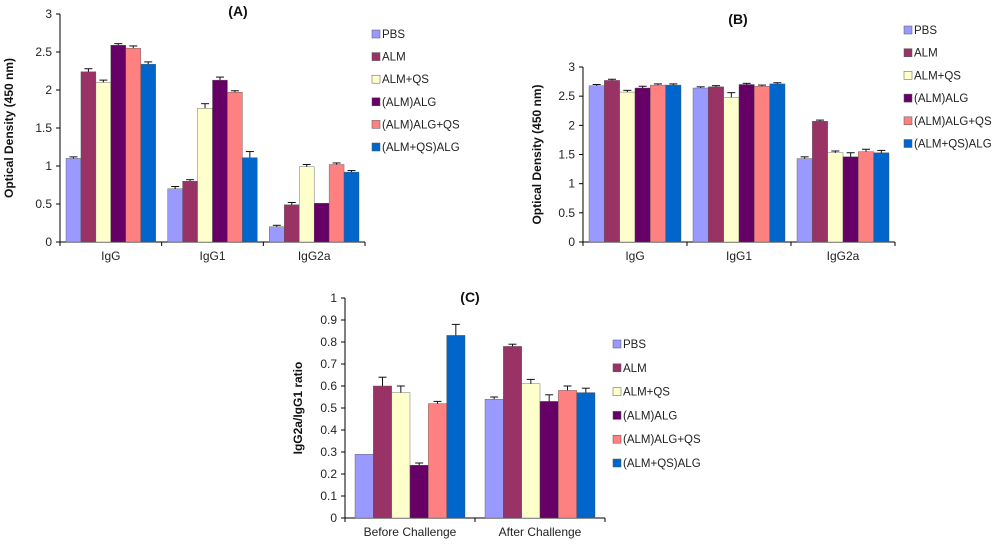 This screenshot has width=1000, height=552. I want to click on chart-title: (C), so click(469, 297).